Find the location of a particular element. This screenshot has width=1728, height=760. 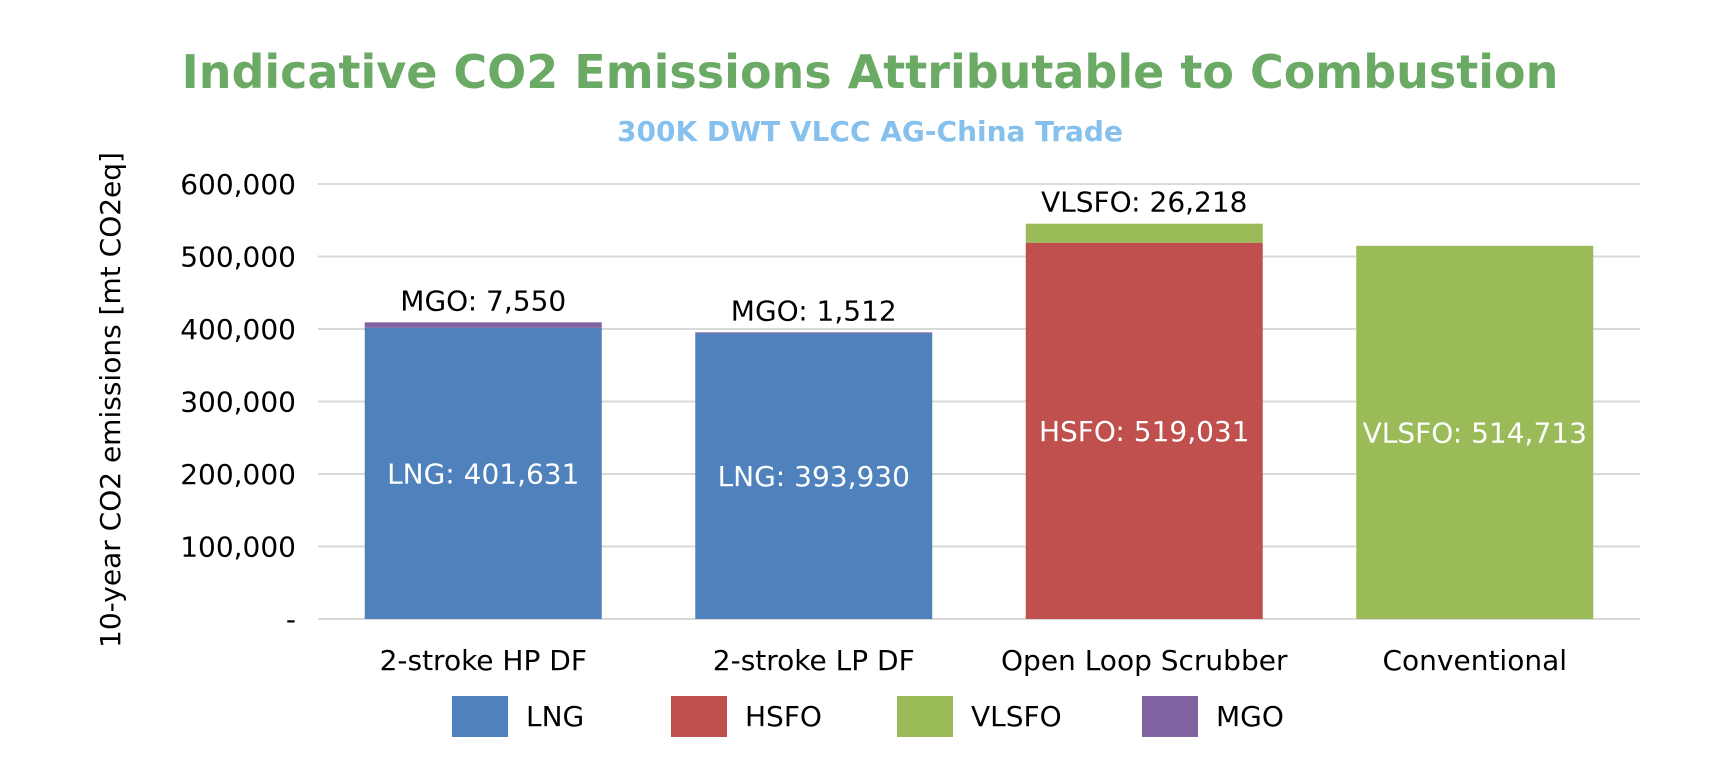

data-label: HSFO: 519,031 is located at coordinates (1144, 431).